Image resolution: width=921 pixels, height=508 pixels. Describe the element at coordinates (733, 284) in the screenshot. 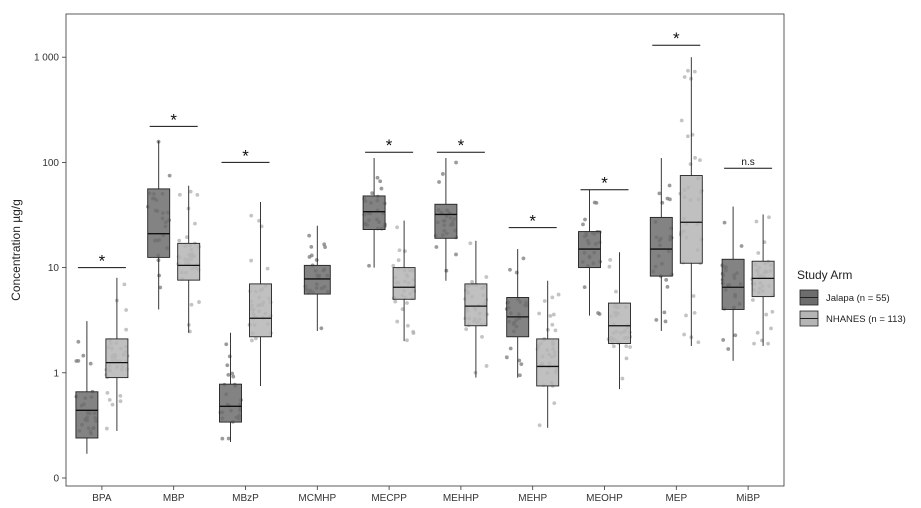

I see `box-jalapa-mibp` at that location.